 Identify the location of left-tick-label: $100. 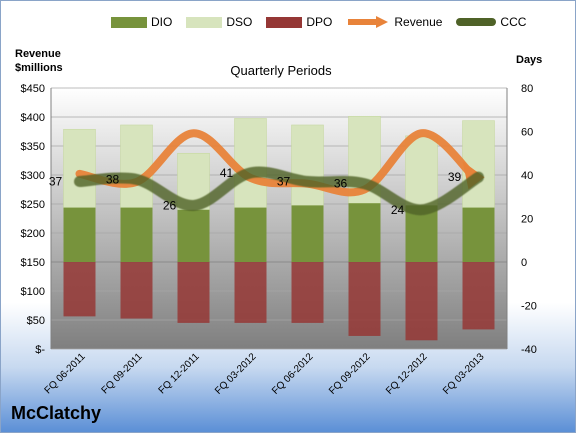
(33, 292).